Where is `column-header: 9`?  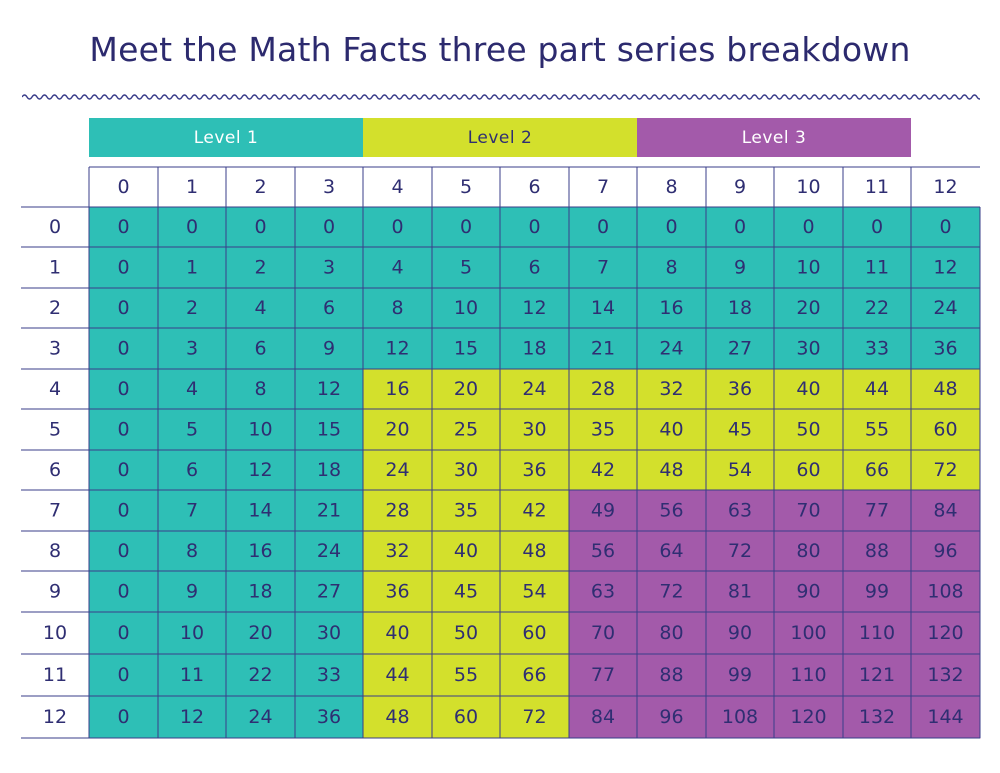
column-header: 9 is located at coordinates (740, 187).